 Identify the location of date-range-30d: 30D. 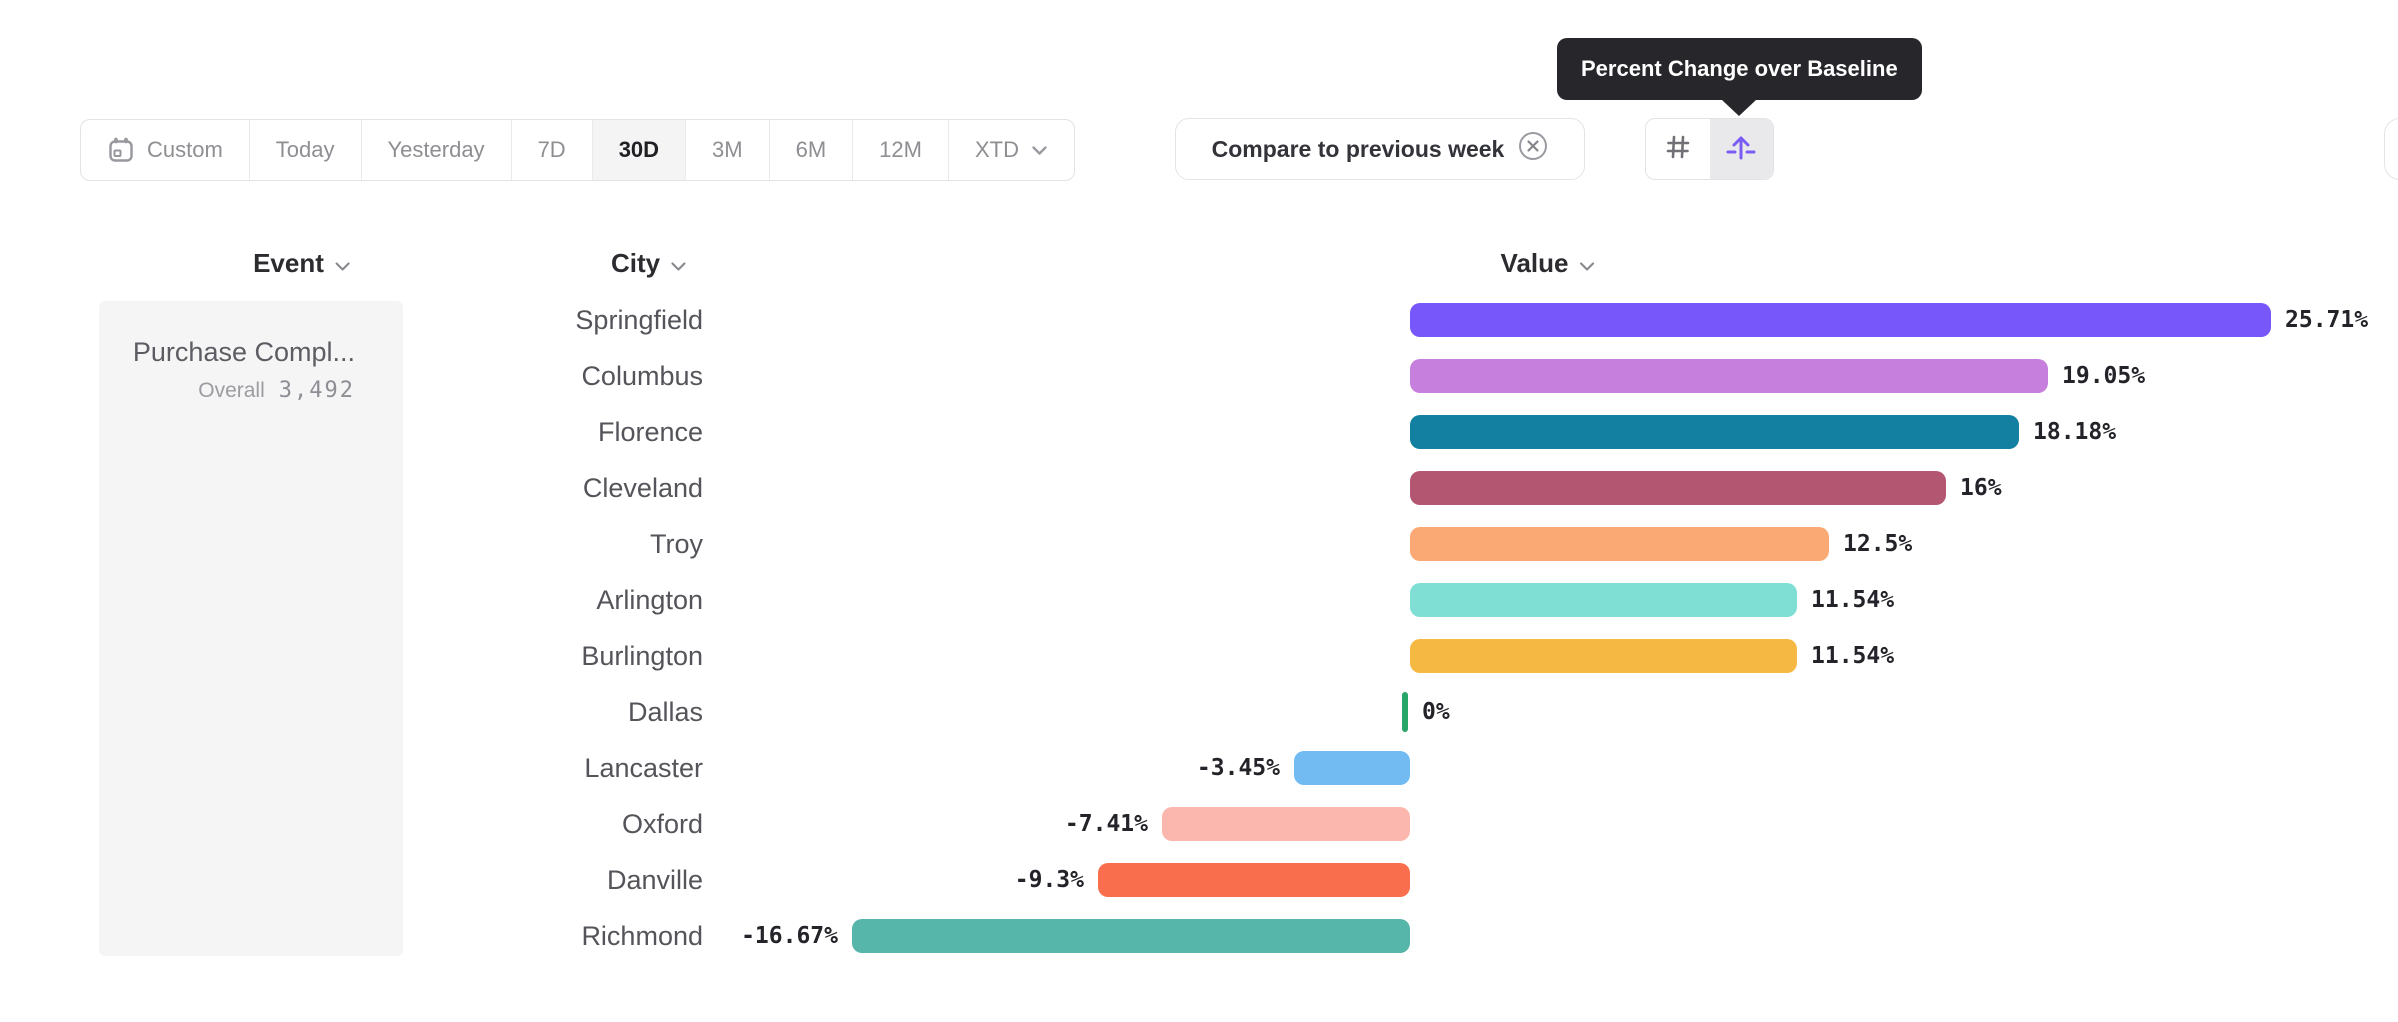
(639, 150).